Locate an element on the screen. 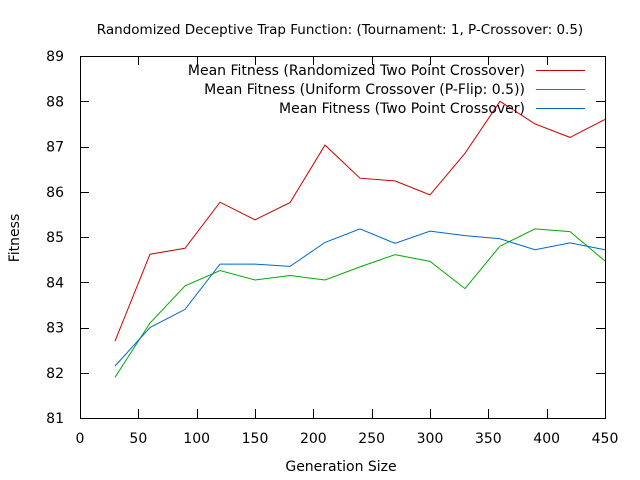 The height and width of the screenshot is (480, 640). legend-label-3: Mean Fitness (Two Point Crossover) is located at coordinates (402, 109).